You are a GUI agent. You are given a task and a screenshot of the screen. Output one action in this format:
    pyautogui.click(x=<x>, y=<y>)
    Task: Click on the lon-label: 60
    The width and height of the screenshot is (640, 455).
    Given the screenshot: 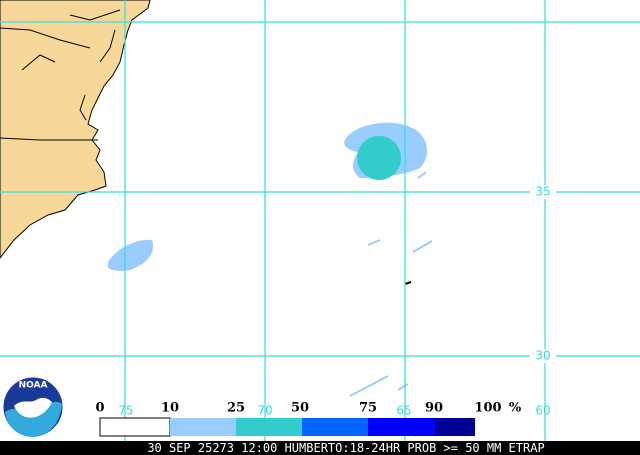 What is the action you would take?
    pyautogui.click(x=542, y=411)
    